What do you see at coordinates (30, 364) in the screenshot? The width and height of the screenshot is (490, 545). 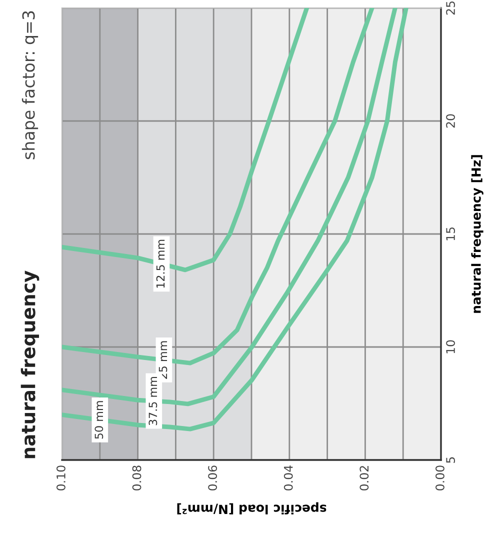 I see `text: natural frequency` at bounding box center [30, 364].